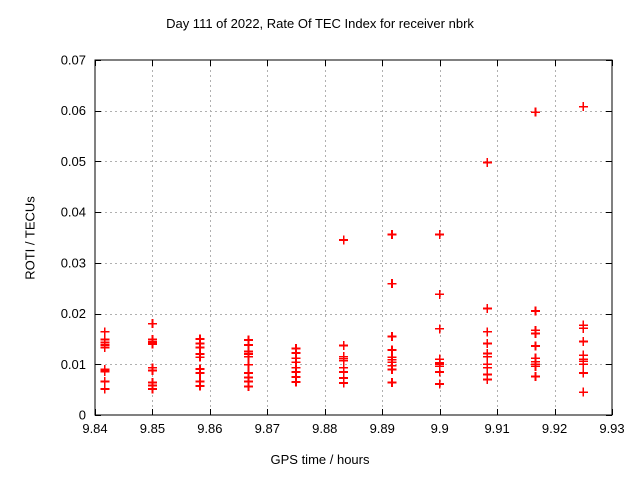  Describe the element at coordinates (30, 238) in the screenshot. I see `y-axis-label: ROTI / TECUs` at that location.